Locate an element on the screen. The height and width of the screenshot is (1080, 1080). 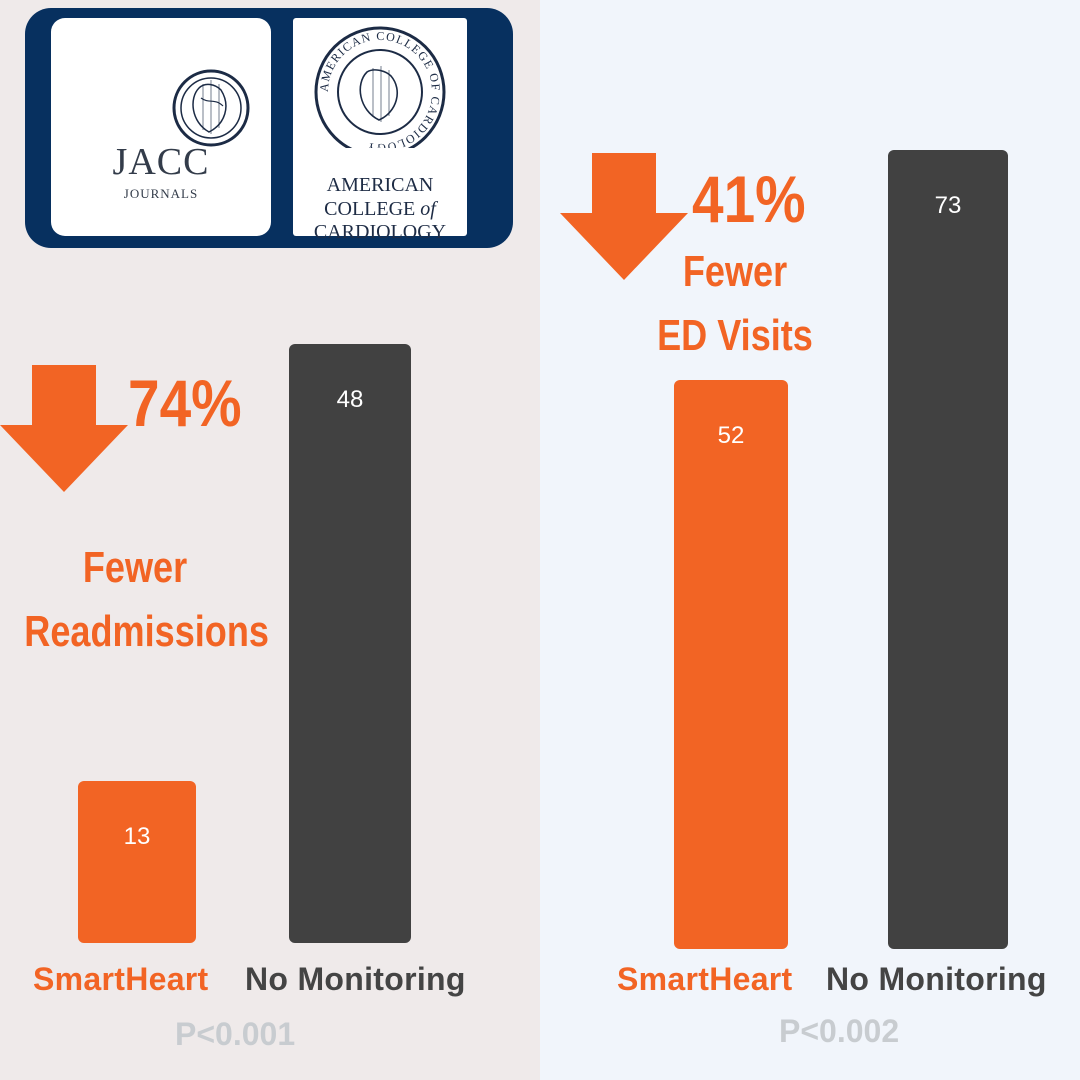
acc-college-word: COLLEGE is located at coordinates (370, 209).